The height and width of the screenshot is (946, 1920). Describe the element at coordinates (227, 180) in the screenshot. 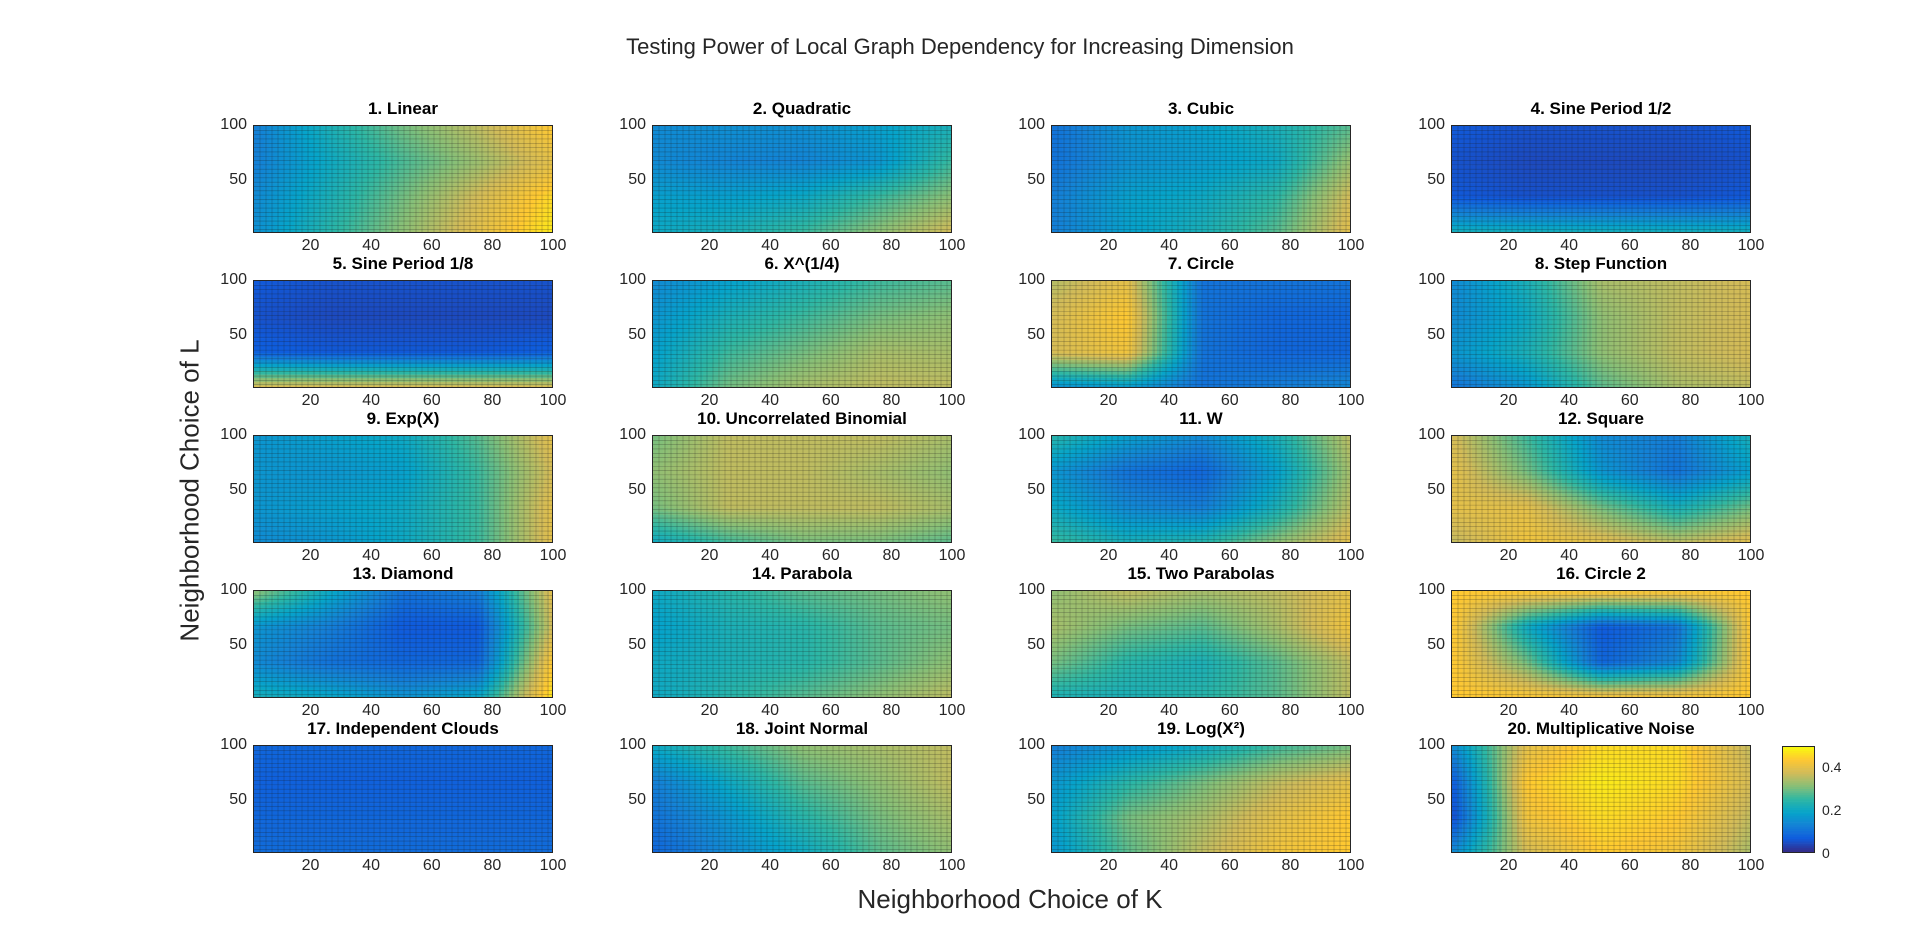

I see `y-tick-label: 50` at that location.